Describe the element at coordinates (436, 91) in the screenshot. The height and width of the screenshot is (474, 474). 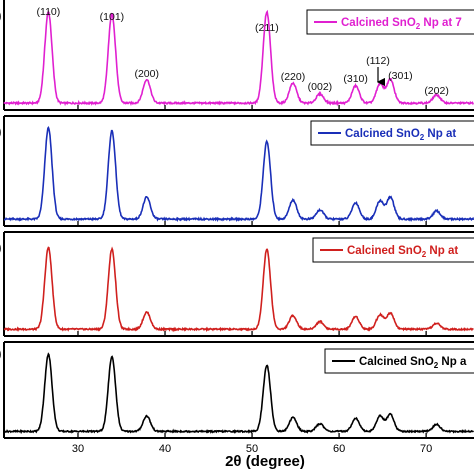
I see `peak-label: (202)` at that location.